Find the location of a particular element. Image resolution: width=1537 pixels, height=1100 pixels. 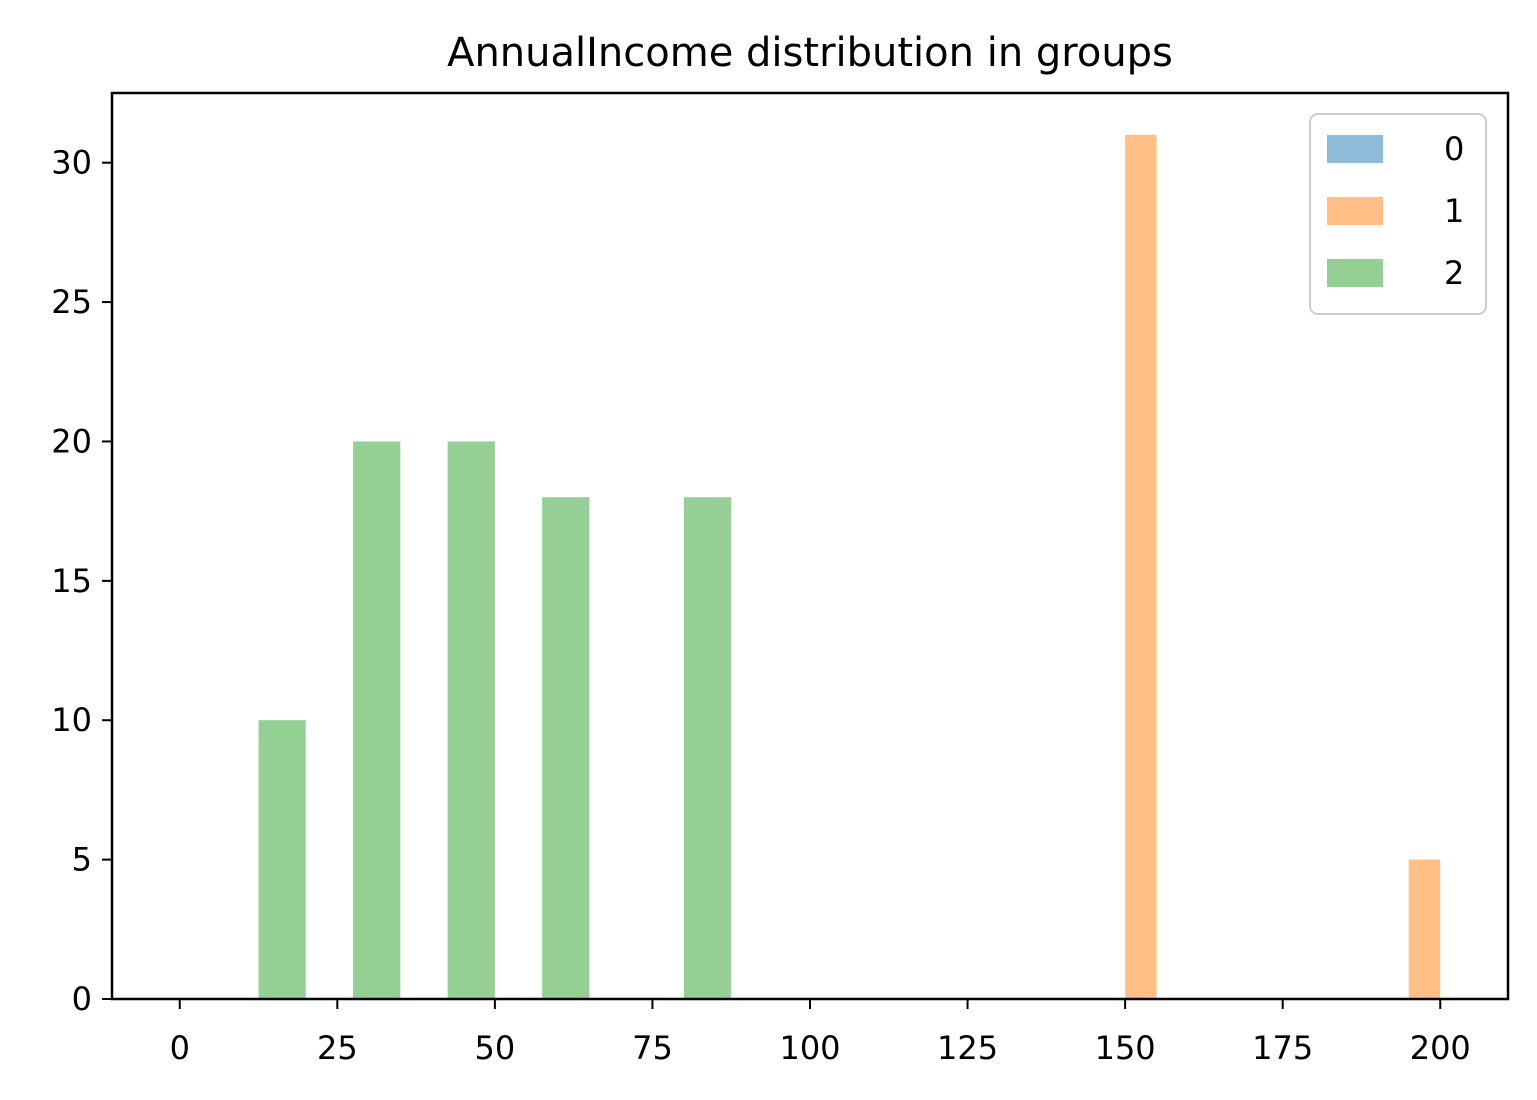

y-tick-label: 0 is located at coordinates (82, 999).